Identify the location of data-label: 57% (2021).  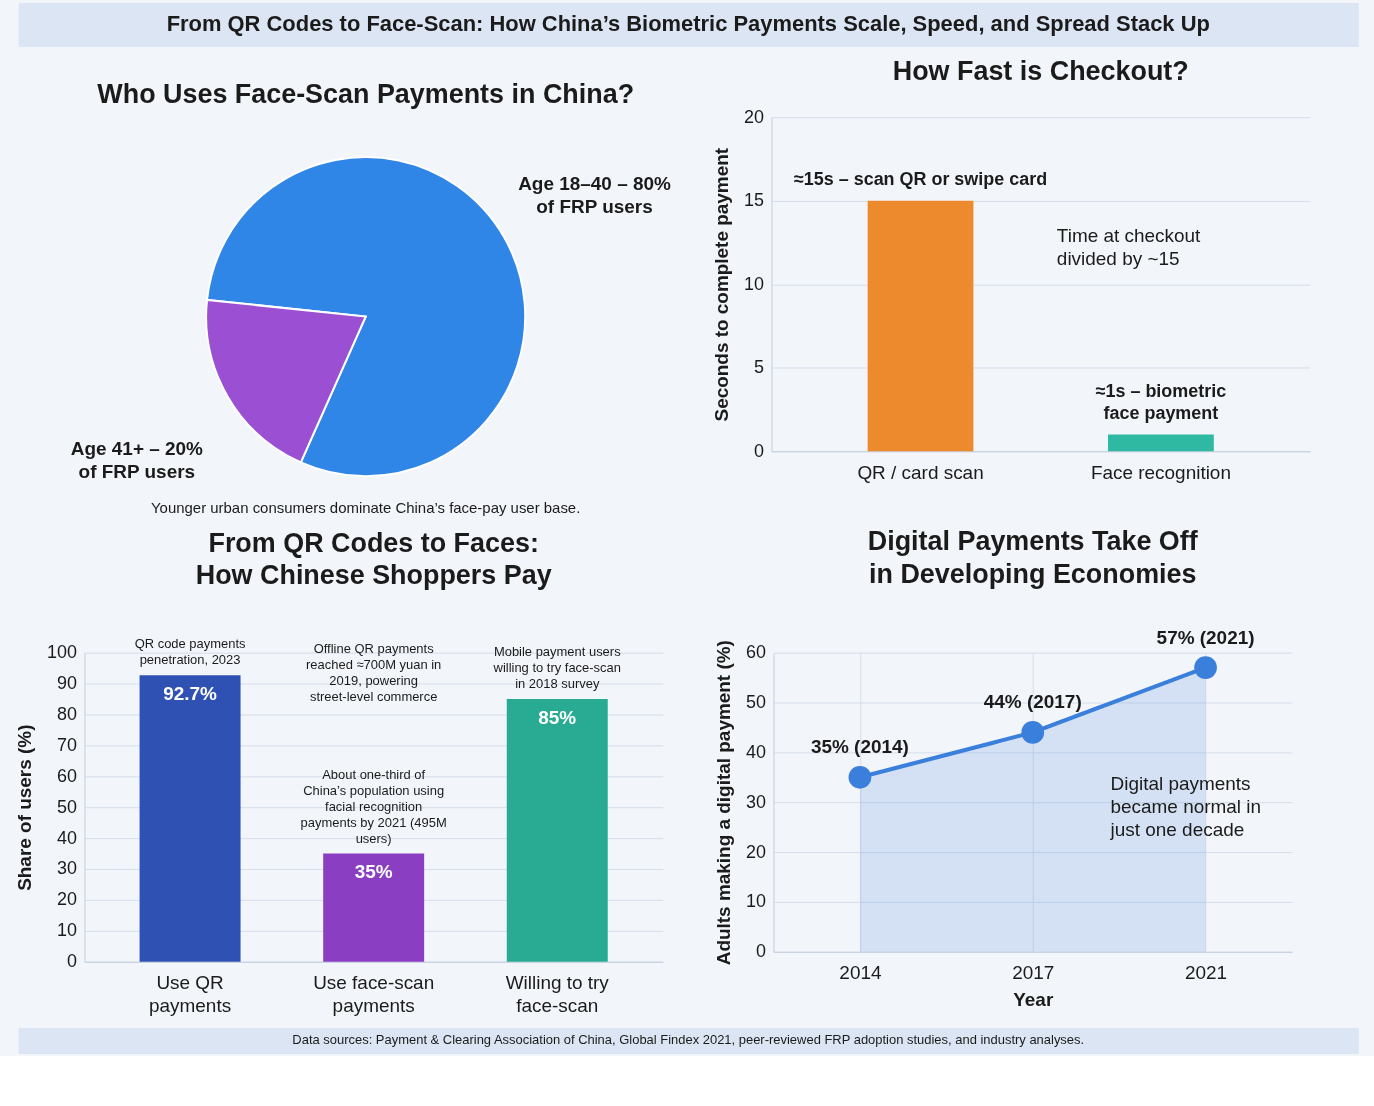
(1205, 637).